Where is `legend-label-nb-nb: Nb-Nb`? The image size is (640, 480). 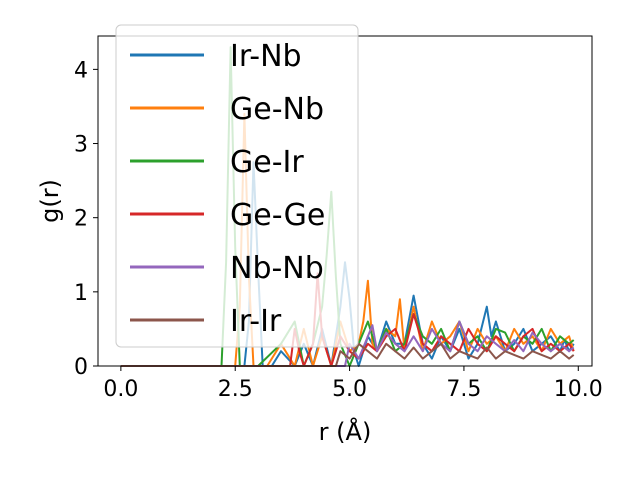
legend-label-nb-nb: Nb-Nb is located at coordinates (277, 268).